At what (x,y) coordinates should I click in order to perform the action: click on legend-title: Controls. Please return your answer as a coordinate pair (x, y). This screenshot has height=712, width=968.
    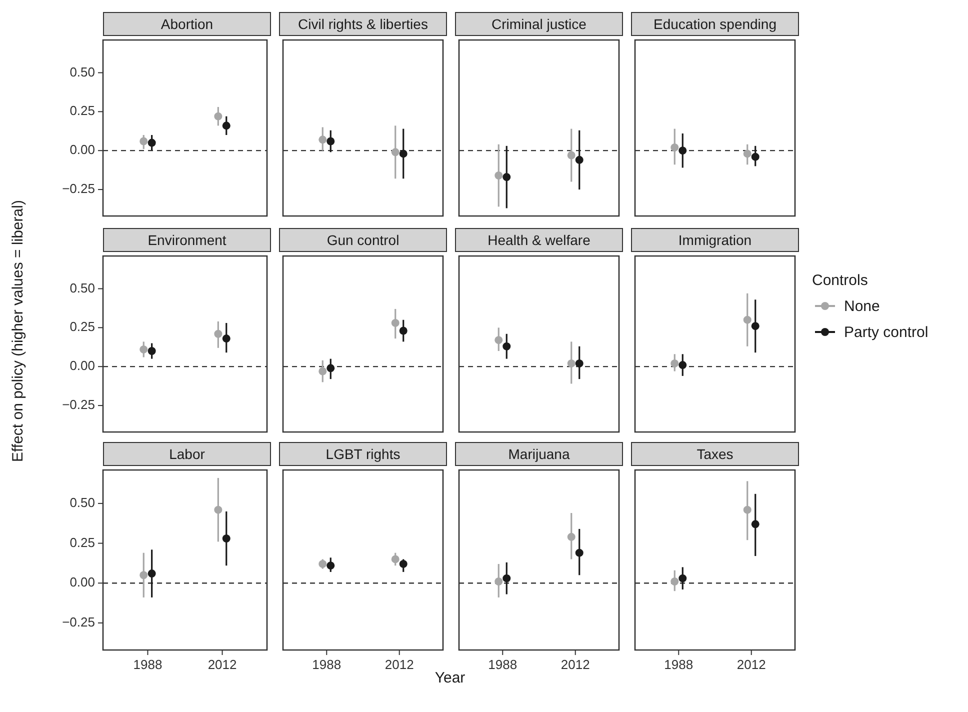
    Looking at the image, I should click on (840, 280).